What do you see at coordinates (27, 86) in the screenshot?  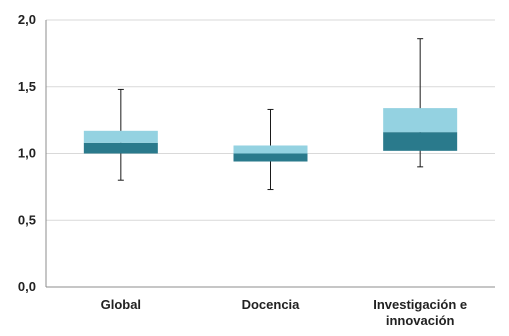 I see `y-tick-label: 1,5` at bounding box center [27, 86].